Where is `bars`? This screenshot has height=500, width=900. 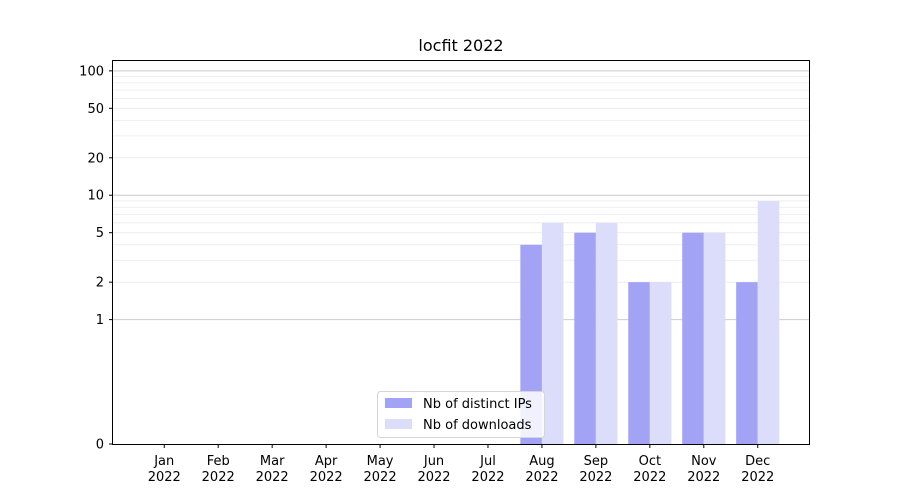
bars is located at coordinates (650, 322).